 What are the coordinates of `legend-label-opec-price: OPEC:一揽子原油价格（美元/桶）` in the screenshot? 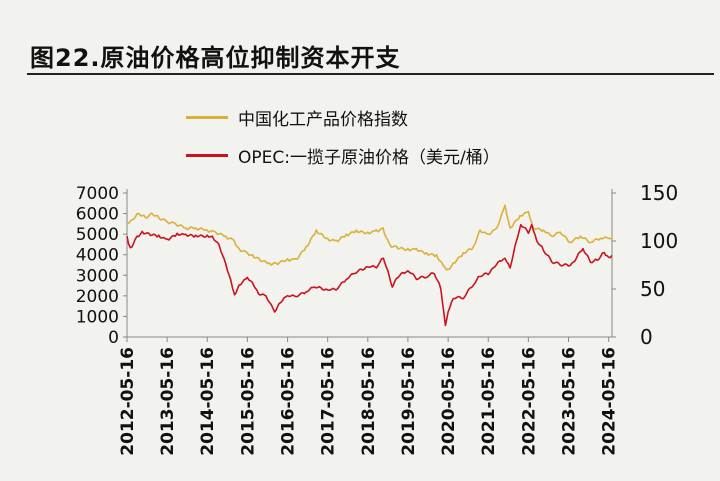 It's located at (369, 157).